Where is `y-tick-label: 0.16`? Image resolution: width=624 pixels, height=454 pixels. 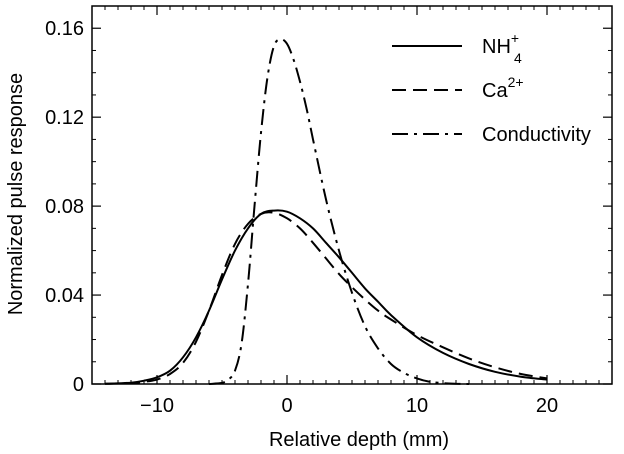 y-tick-label: 0.16 is located at coordinates (64, 29).